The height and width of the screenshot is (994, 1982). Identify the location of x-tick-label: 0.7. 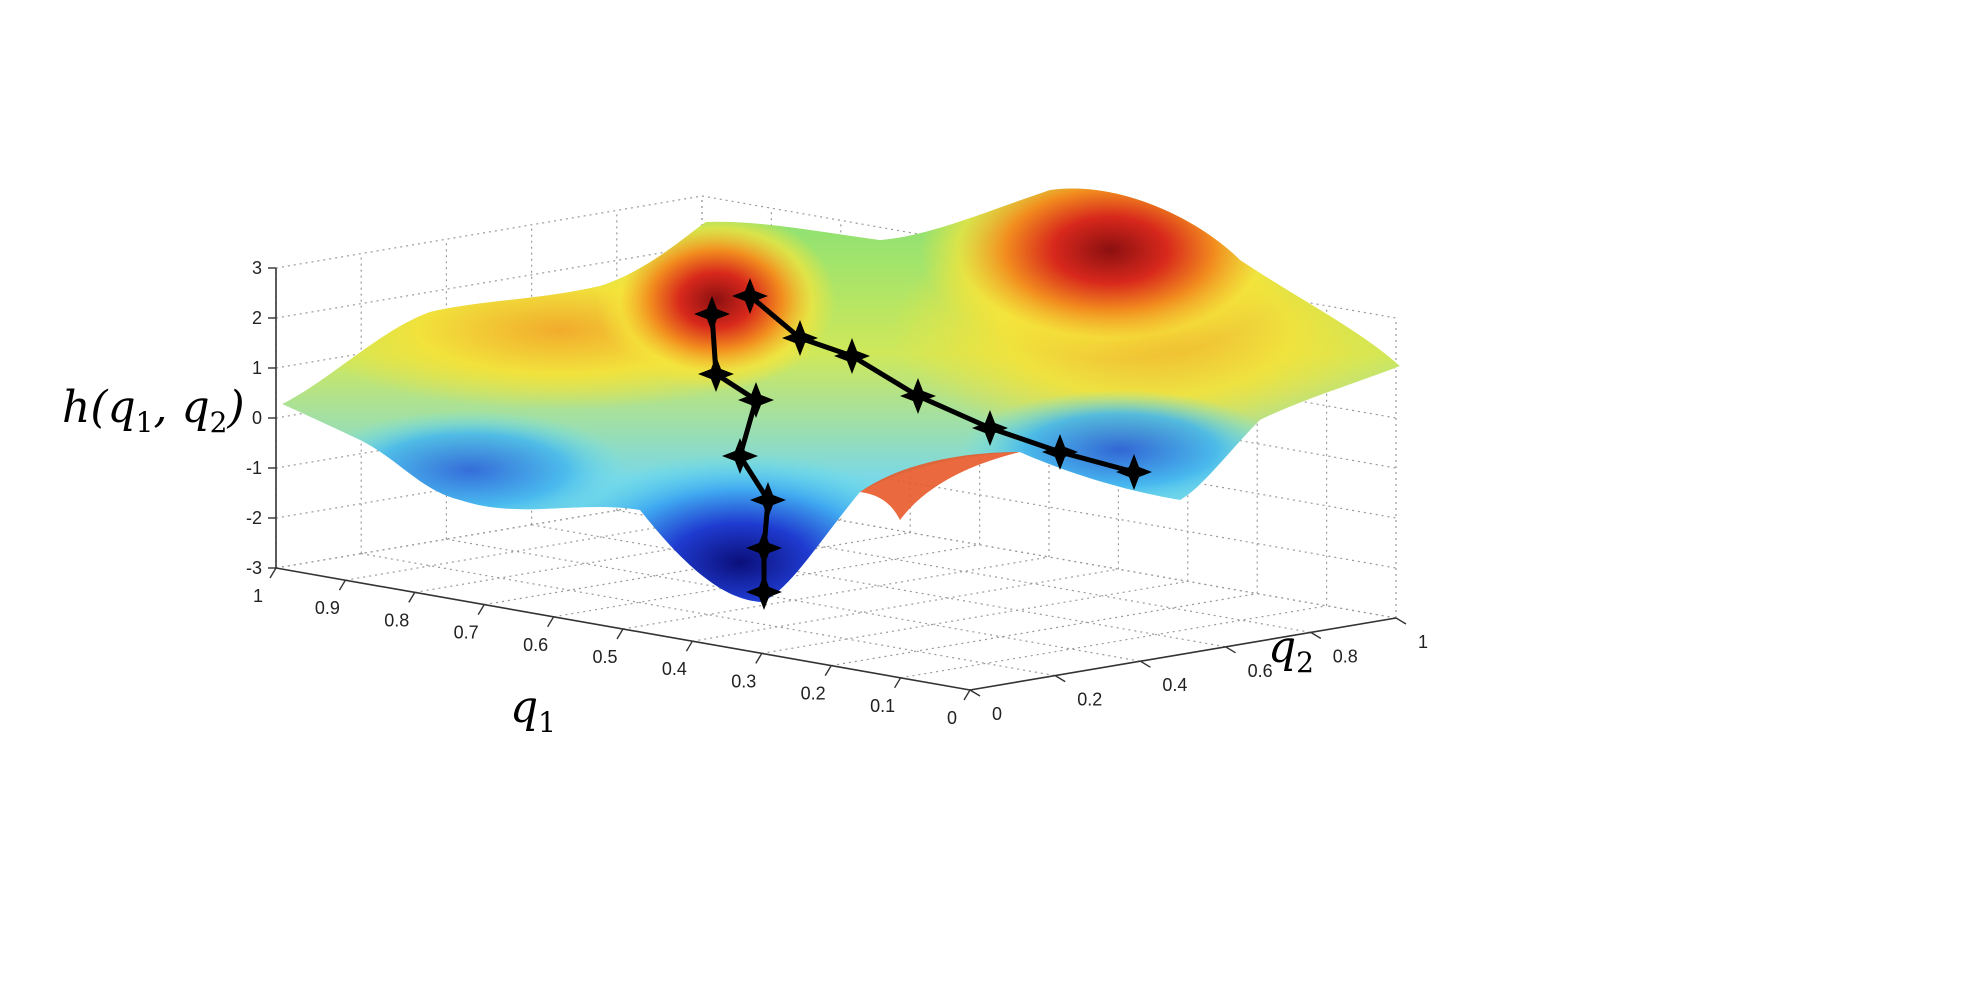
(466, 633).